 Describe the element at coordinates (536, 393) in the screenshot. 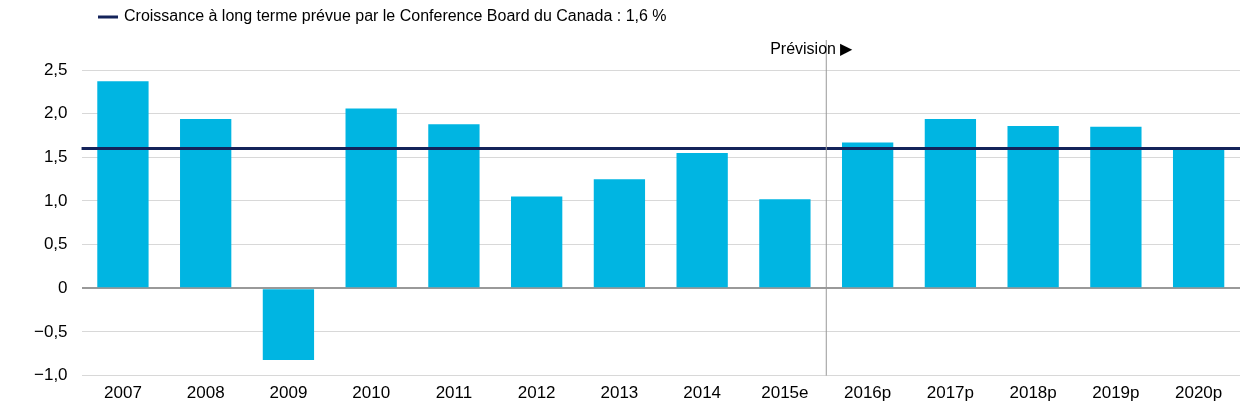

I see `x-tick-label: 2012` at that location.